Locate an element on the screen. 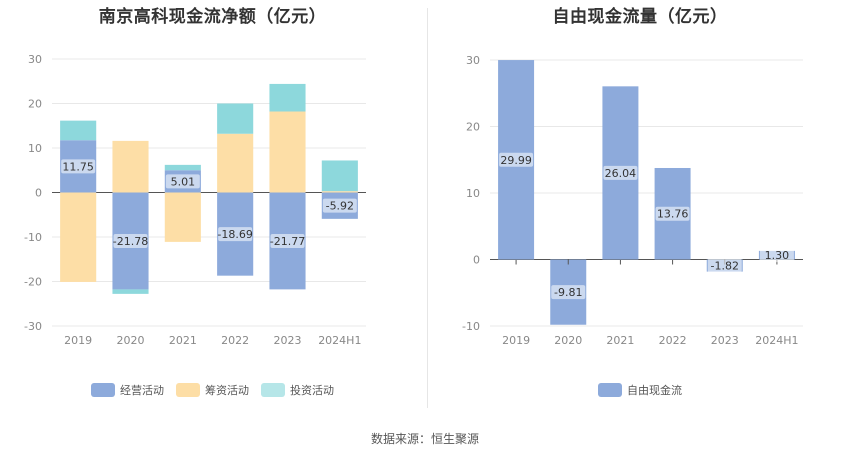 This screenshot has height=459, width=850. legend-item-investing: 投资活动 is located at coordinates (297, 390).